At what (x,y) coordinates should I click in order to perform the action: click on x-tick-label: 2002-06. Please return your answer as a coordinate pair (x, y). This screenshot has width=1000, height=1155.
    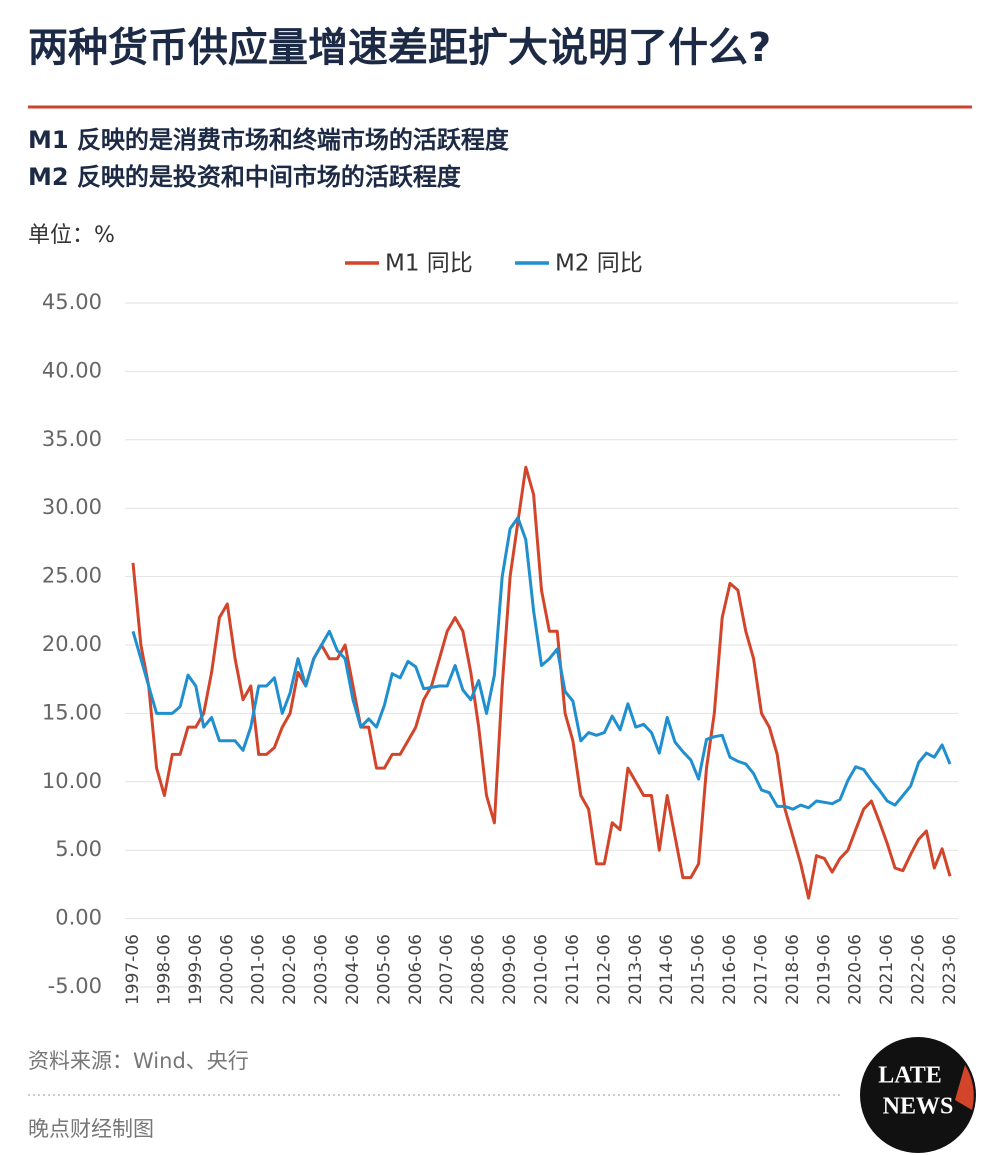
    Looking at the image, I should click on (290, 969).